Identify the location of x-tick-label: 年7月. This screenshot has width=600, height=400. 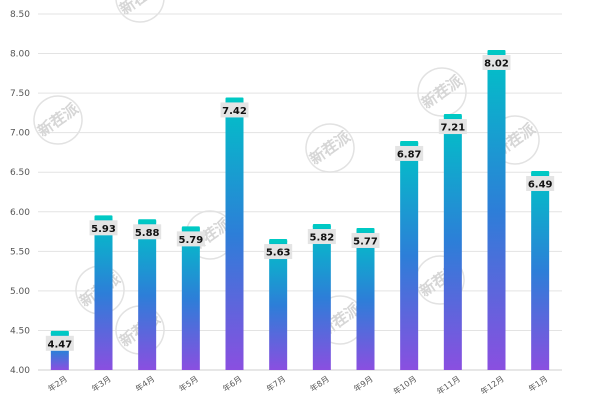
(275, 383).